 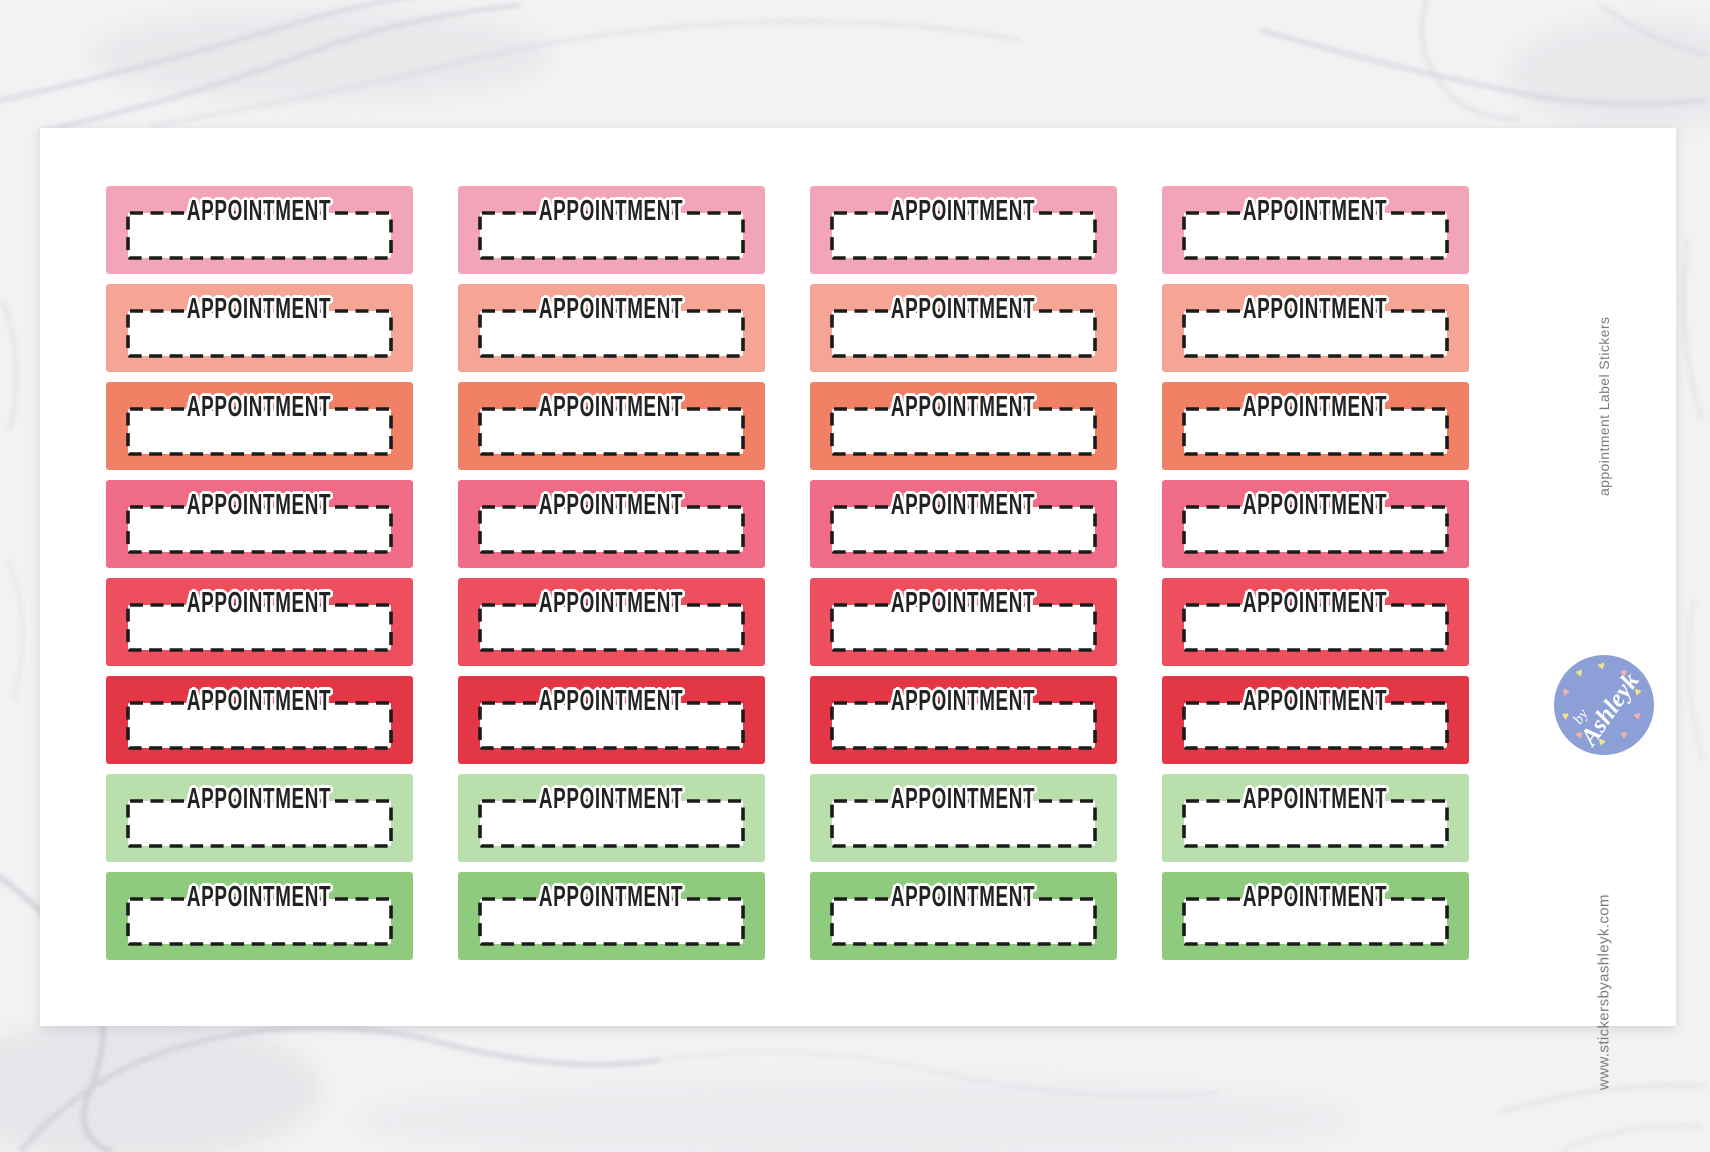 What do you see at coordinates (1610, 709) in the screenshot?
I see `logo-name-text: Ashleyk` at bounding box center [1610, 709].